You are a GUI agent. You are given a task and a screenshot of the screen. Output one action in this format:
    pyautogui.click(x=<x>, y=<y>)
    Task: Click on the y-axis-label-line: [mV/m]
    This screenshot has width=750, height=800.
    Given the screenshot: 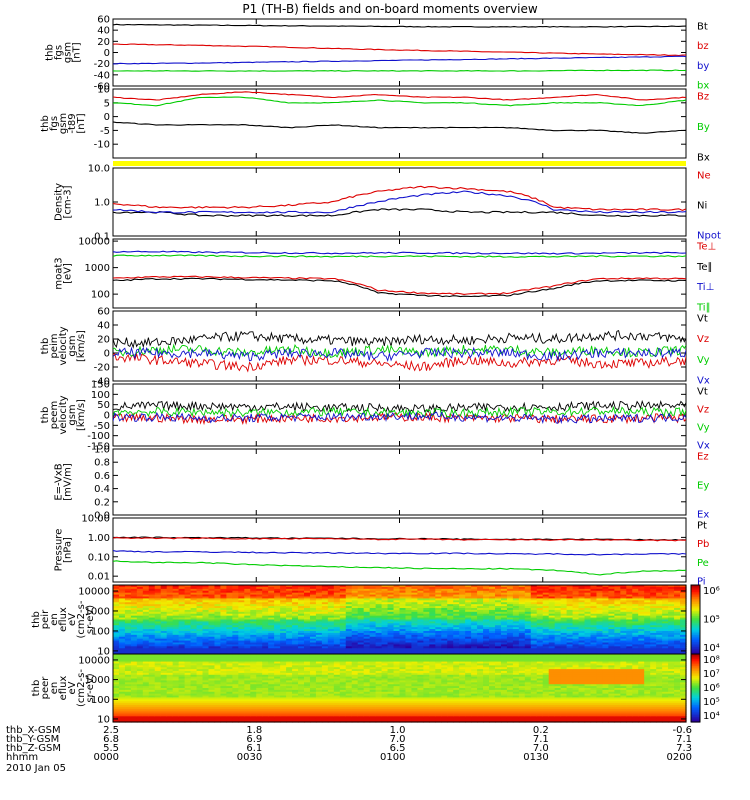 What is the action you would take?
    pyautogui.click(x=68, y=482)
    